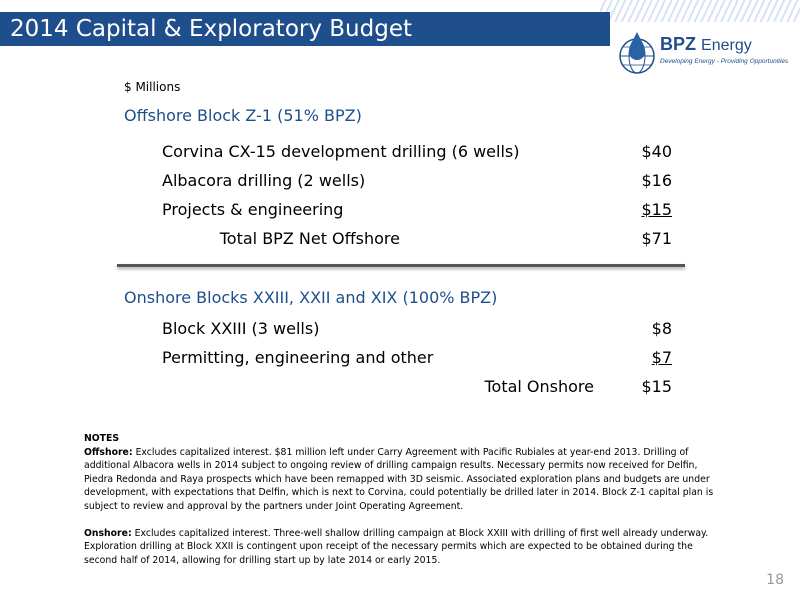  I want to click on page-number: 18, so click(775, 580).